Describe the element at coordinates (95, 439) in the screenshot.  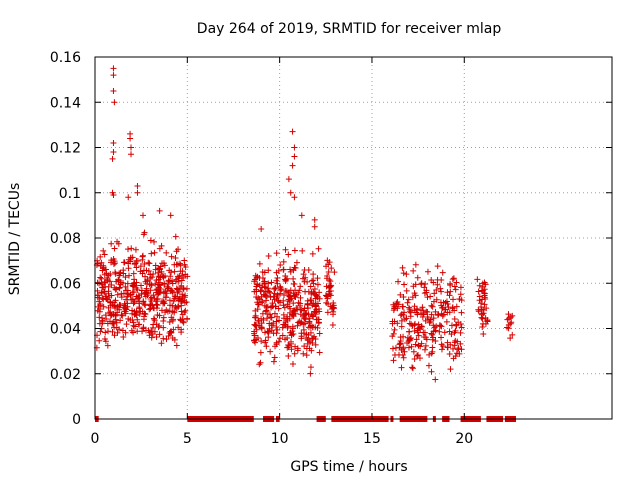
I see `x-tick-label: 0` at that location.